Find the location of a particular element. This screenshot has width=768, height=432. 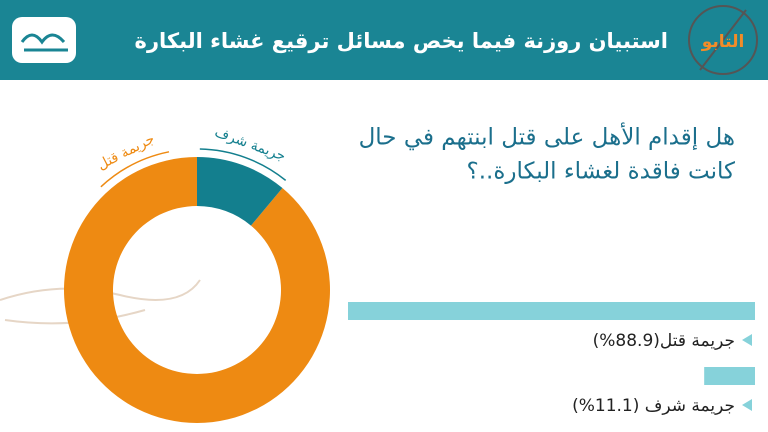

donut-slice is located at coordinates (240, 191).